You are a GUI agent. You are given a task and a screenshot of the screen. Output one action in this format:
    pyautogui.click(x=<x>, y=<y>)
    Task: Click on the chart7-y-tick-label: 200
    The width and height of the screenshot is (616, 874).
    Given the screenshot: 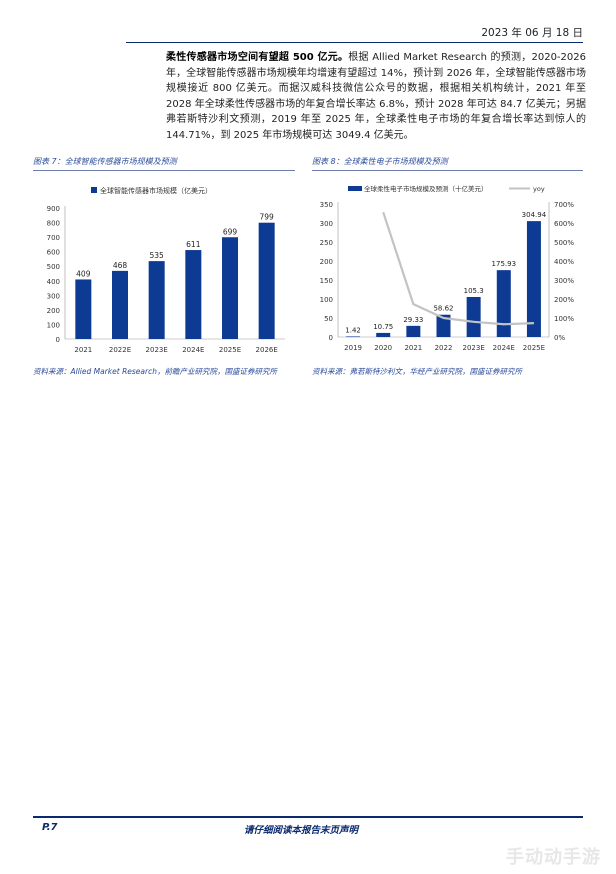 What is the action you would take?
    pyautogui.click(x=53, y=311)
    